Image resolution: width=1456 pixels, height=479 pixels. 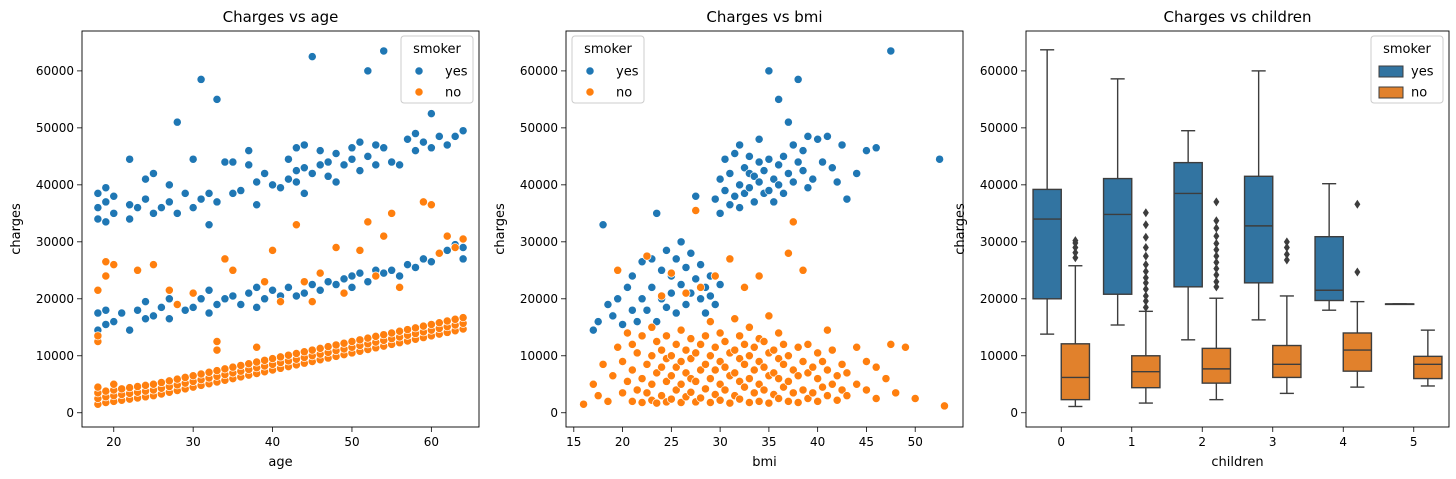 I want to click on x-tick-label: 45, so click(x=866, y=442).